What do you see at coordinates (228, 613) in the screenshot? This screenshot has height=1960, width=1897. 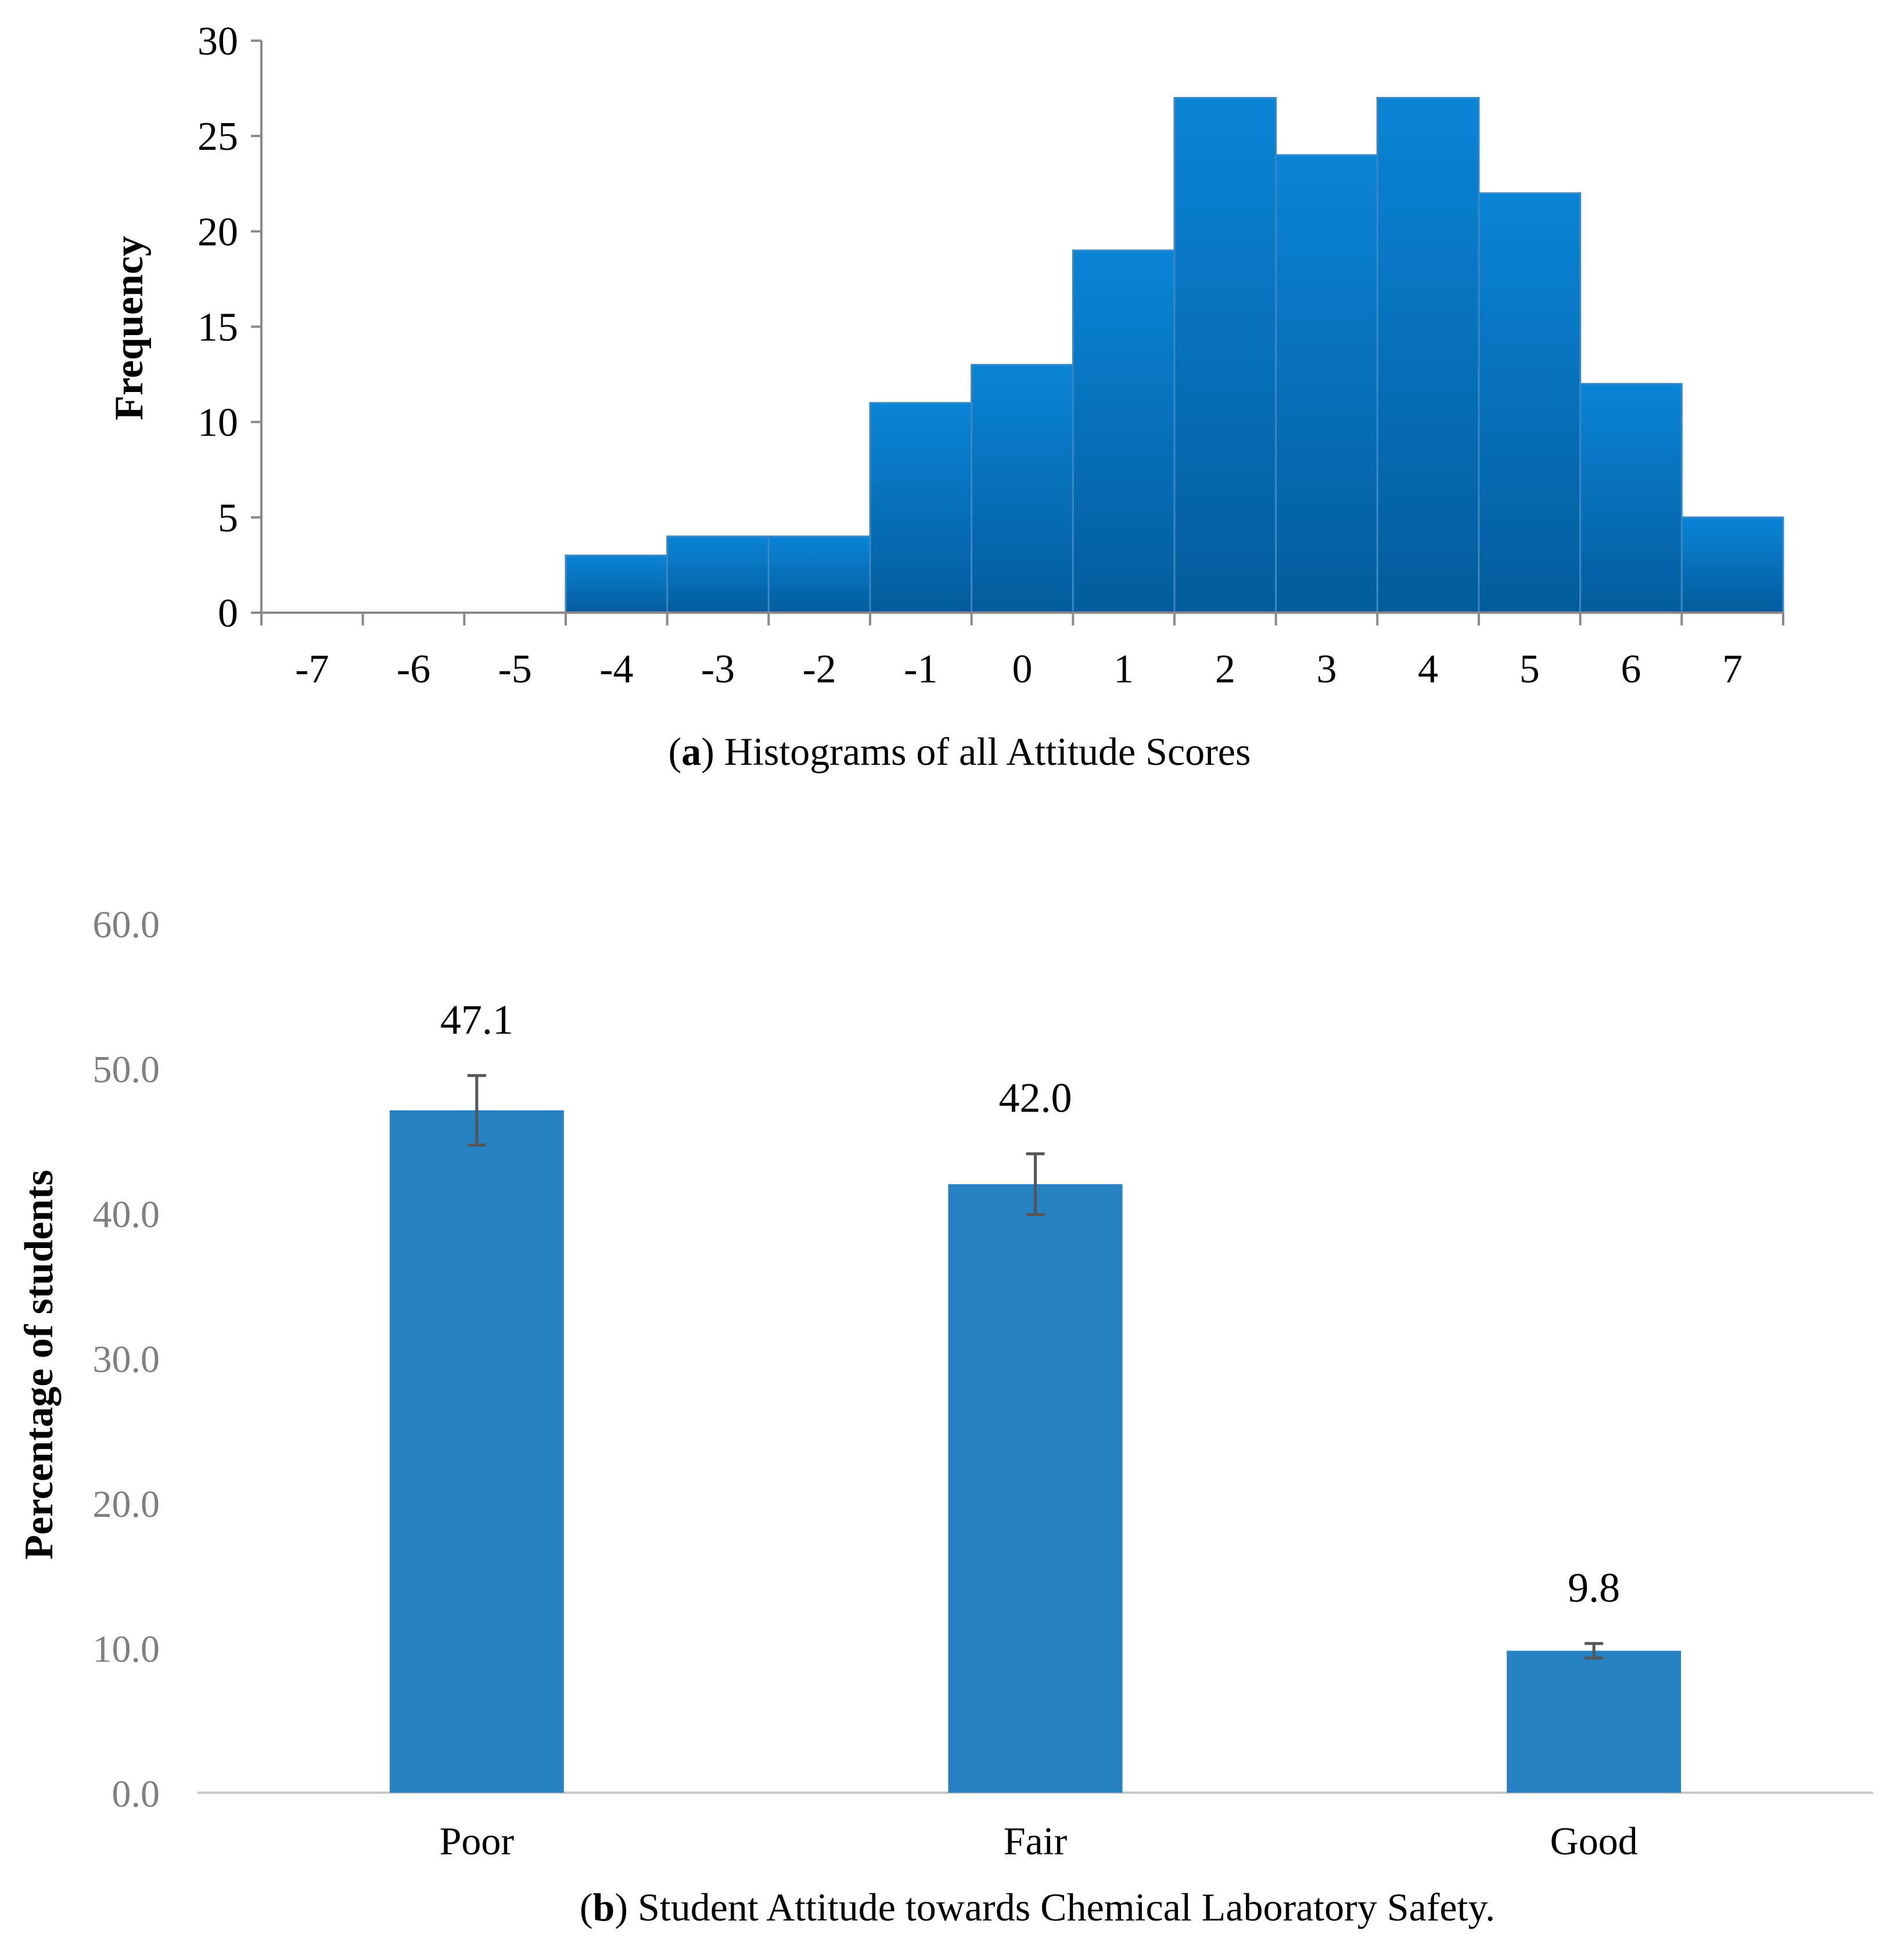 I see `histogram-y-tick-label: 0` at bounding box center [228, 613].